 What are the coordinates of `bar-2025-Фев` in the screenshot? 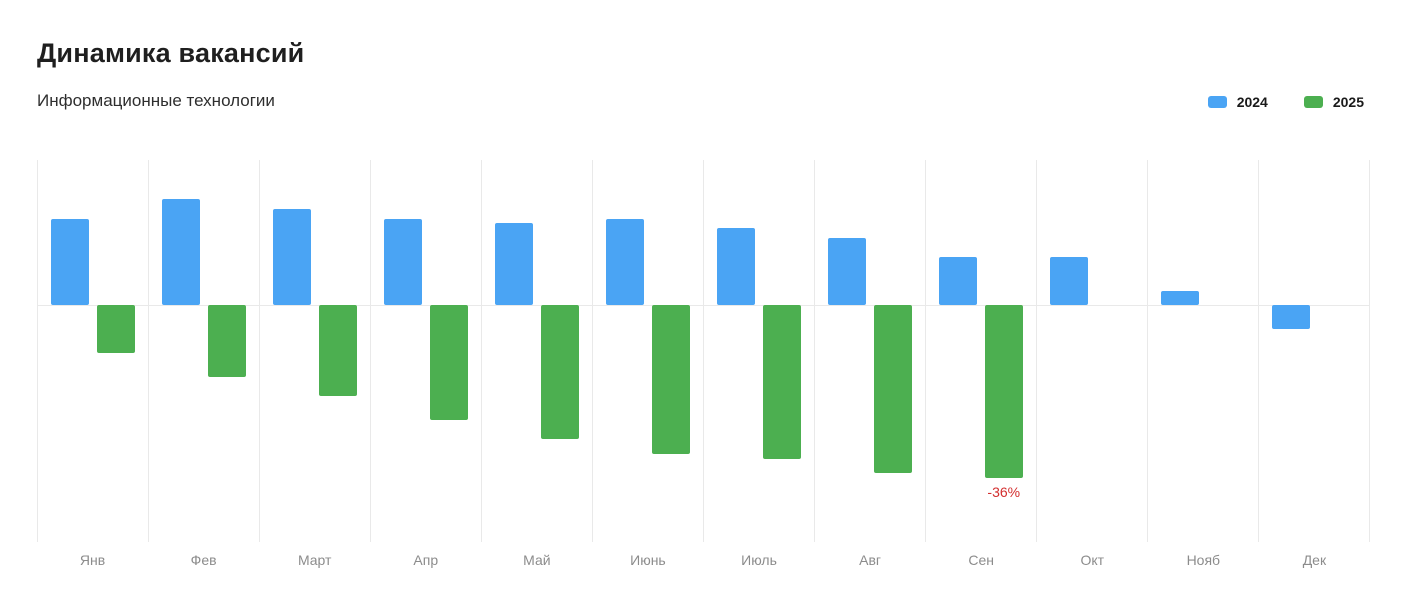 It's located at (226, 341).